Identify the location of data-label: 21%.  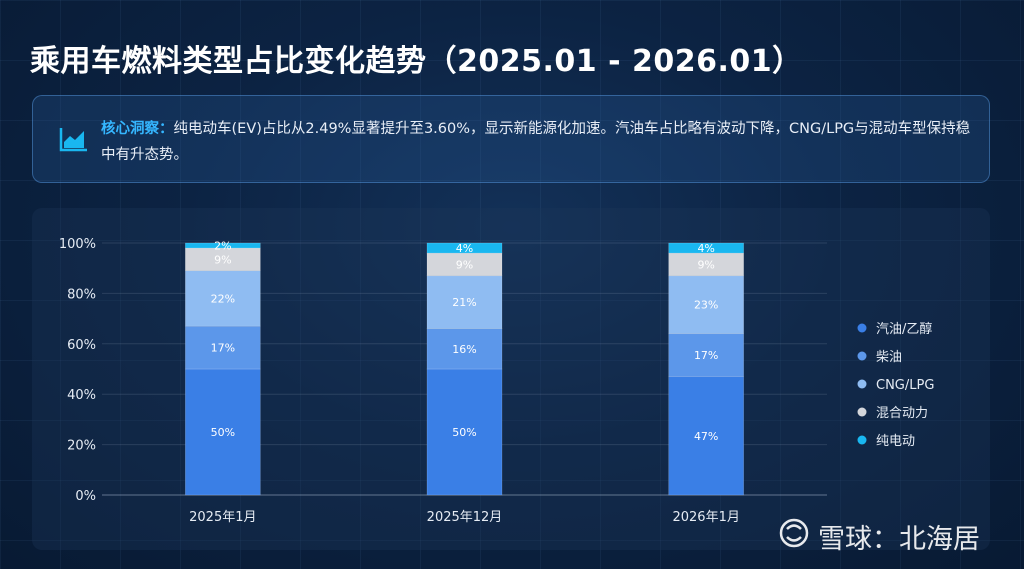
(464, 302).